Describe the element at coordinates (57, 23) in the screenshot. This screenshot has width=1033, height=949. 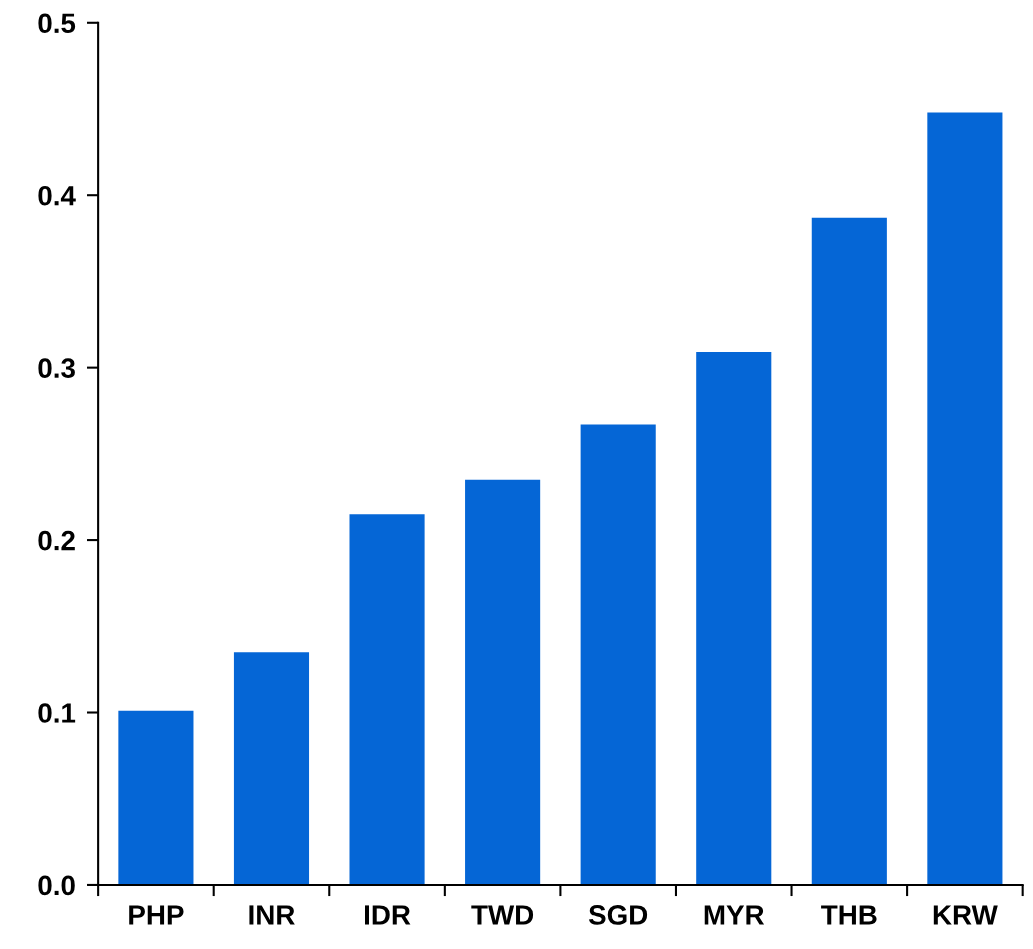
I see `y-tick-label: 0.5` at that location.